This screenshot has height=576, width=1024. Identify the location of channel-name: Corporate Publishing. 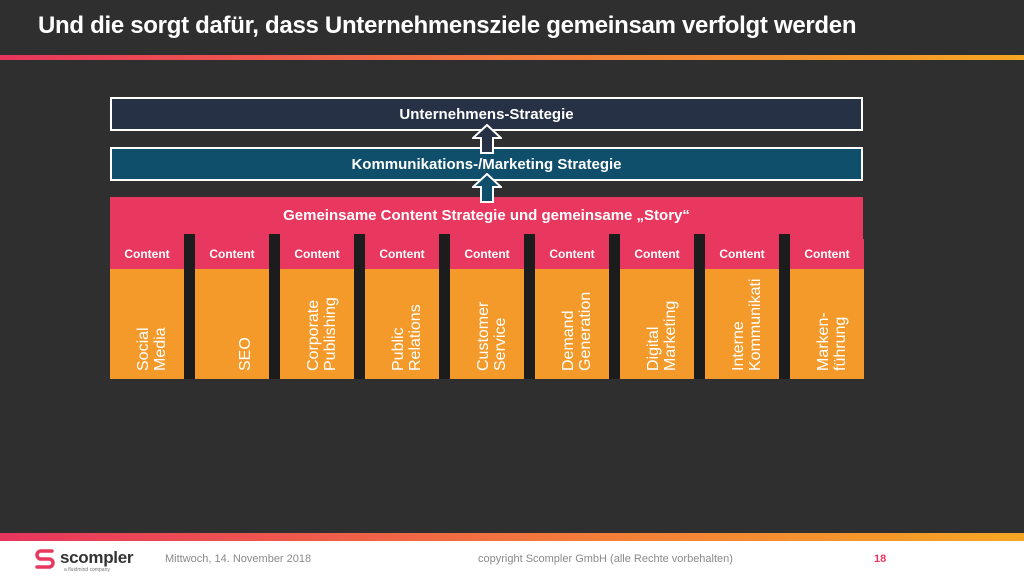
(322, 334).